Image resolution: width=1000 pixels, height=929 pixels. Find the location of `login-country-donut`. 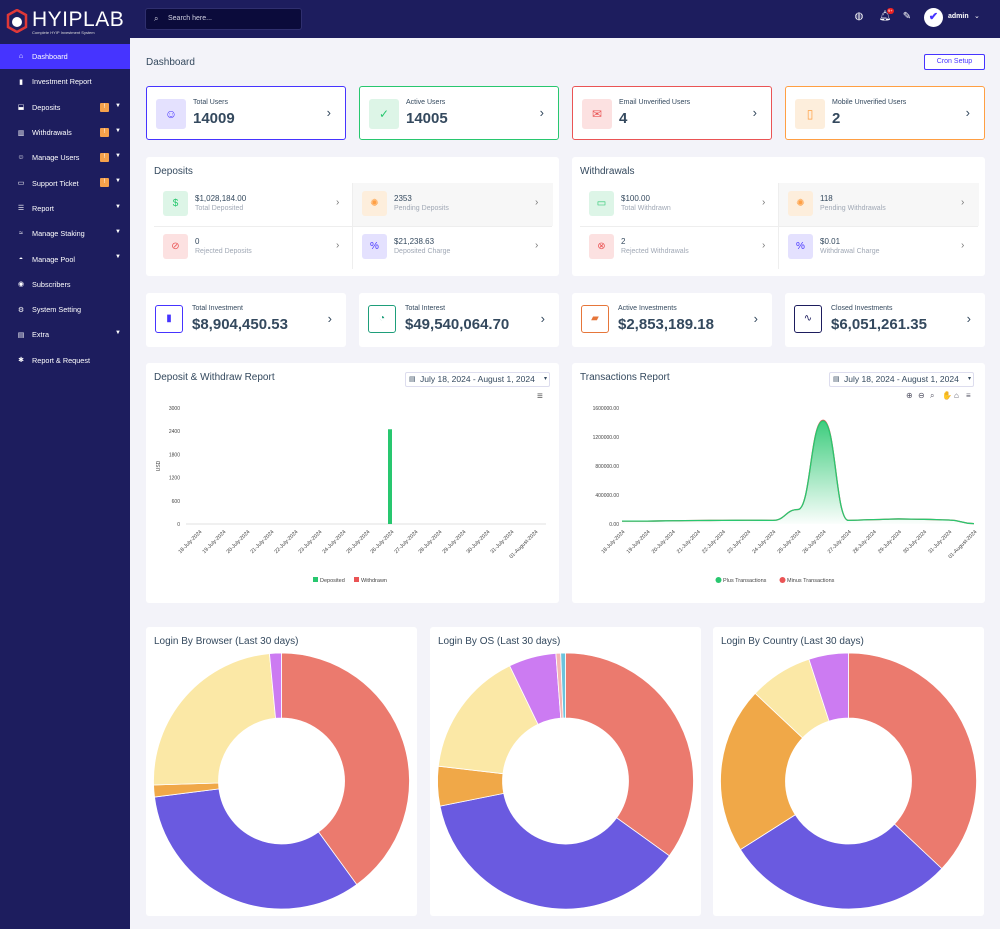

login-country-donut is located at coordinates (848, 781).